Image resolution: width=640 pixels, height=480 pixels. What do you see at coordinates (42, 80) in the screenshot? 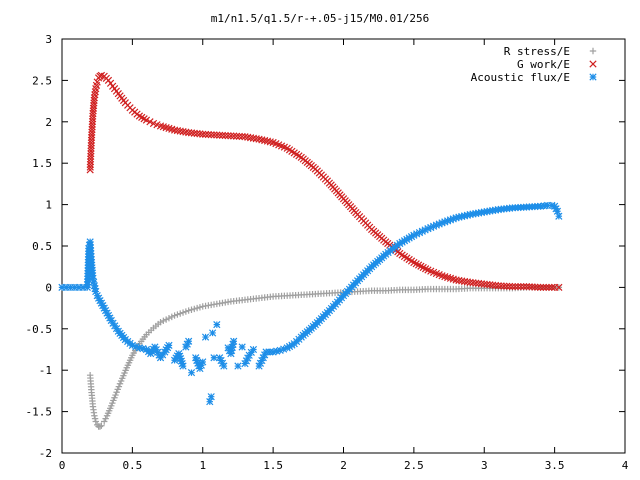
I see `y-tick-label: 2.5` at bounding box center [42, 80].